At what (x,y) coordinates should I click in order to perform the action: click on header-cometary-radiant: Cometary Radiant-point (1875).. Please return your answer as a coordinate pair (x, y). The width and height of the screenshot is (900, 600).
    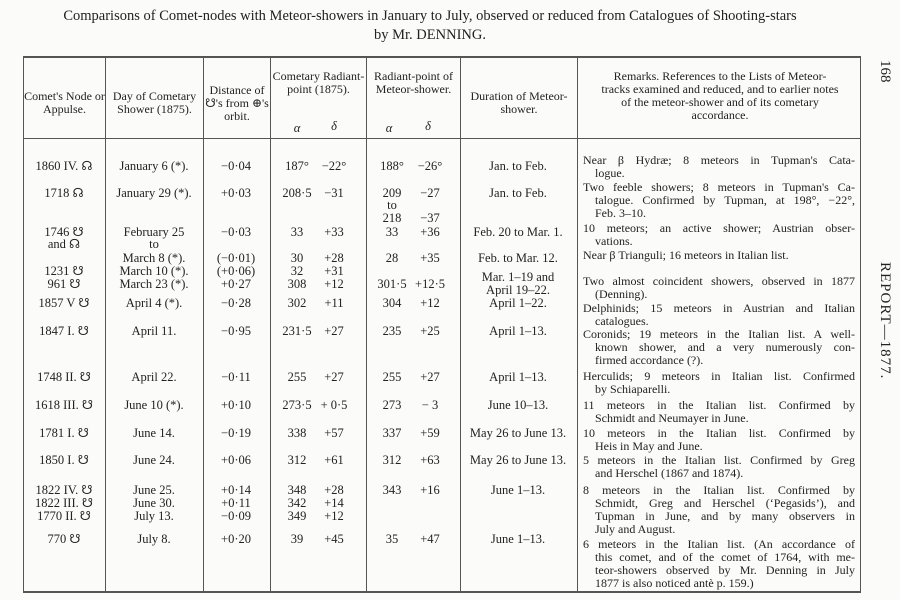
    Looking at the image, I should click on (318, 82).